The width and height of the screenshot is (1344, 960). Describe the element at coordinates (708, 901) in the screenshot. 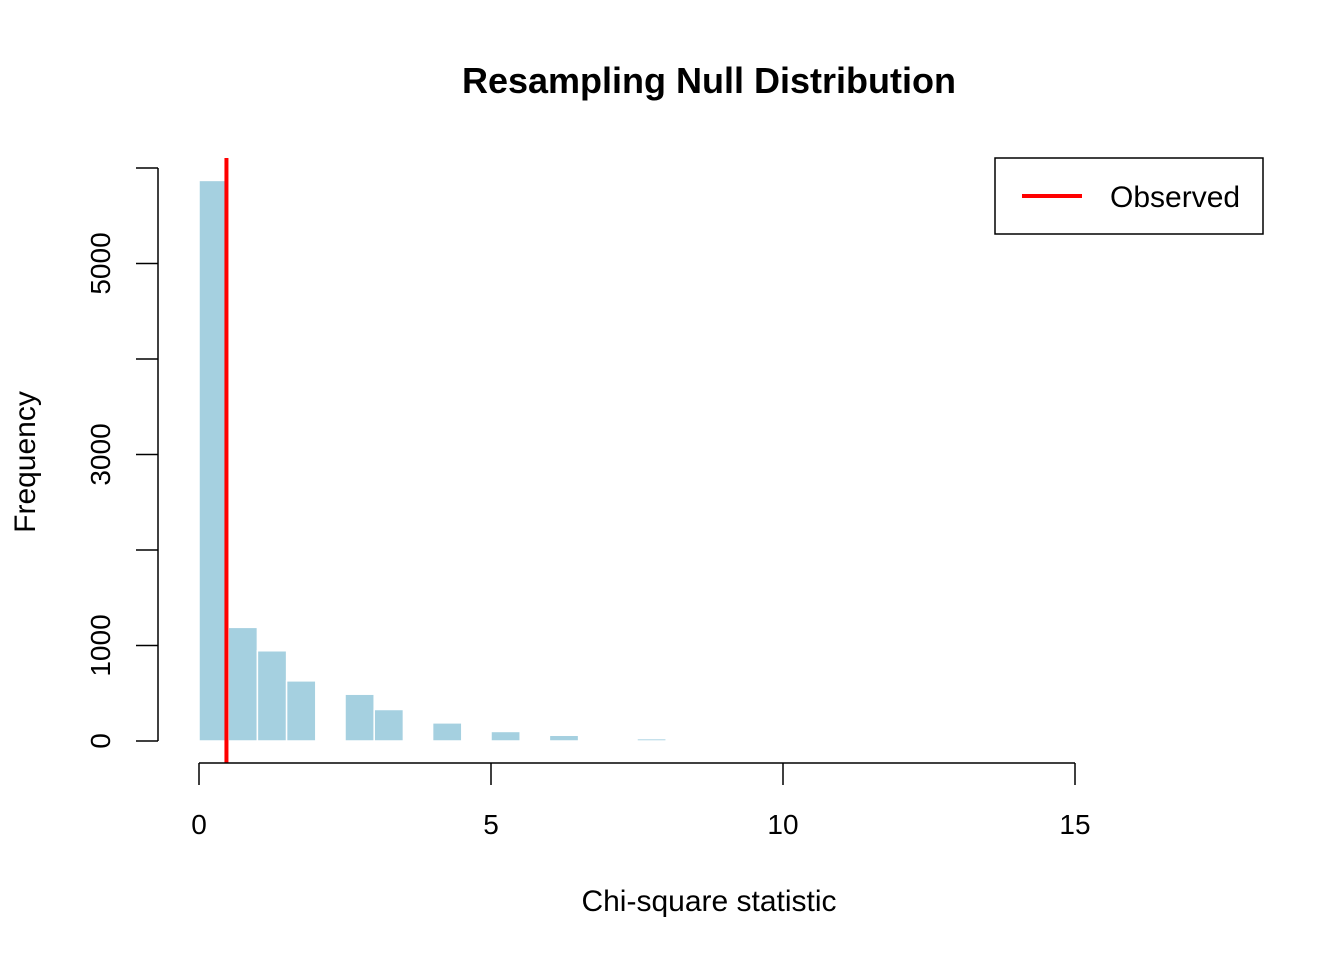

I see `x-axis-label: Chi-square statistic` at that location.